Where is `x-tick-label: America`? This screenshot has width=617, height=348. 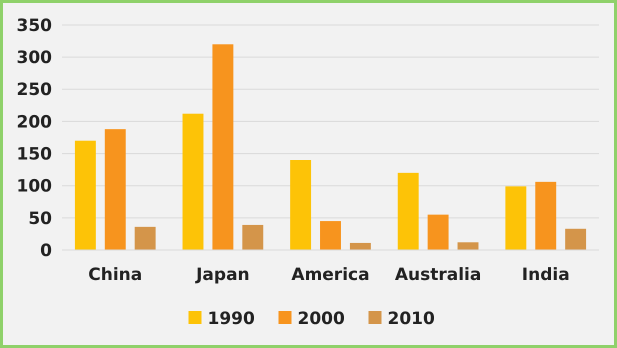 x-tick-label: America is located at coordinates (330, 275).